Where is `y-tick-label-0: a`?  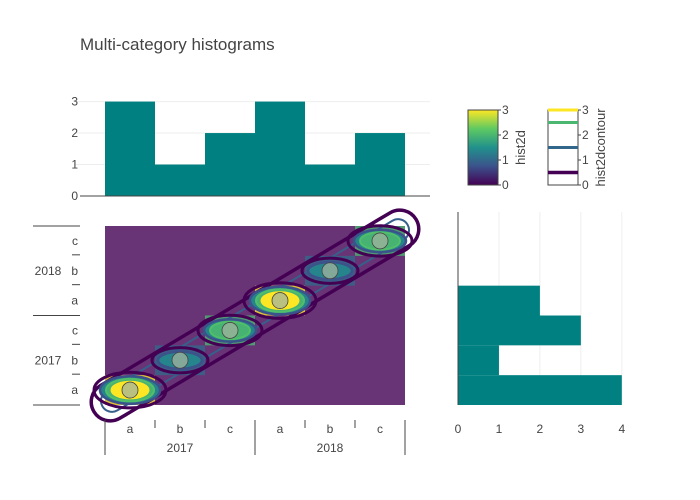
y-tick-label-0: a is located at coordinates (74, 390).